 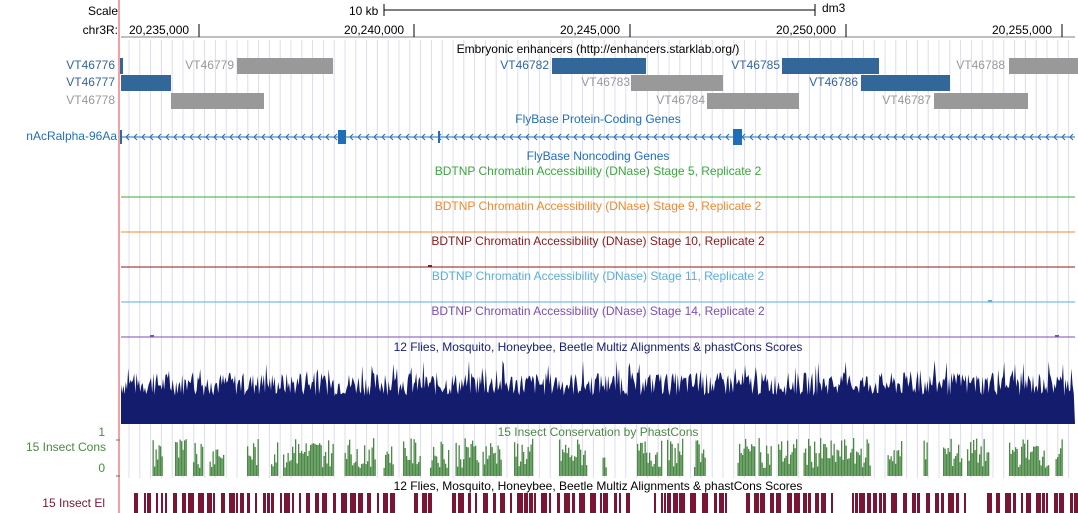 What do you see at coordinates (906, 100) in the screenshot?
I see `enhancer-label: VT46787` at bounding box center [906, 100].